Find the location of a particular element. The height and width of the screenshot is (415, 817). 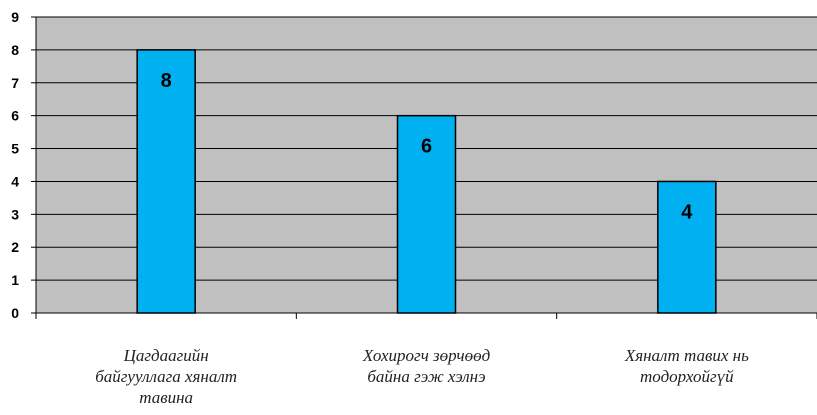

y-tick-label: 0 is located at coordinates (15, 313).